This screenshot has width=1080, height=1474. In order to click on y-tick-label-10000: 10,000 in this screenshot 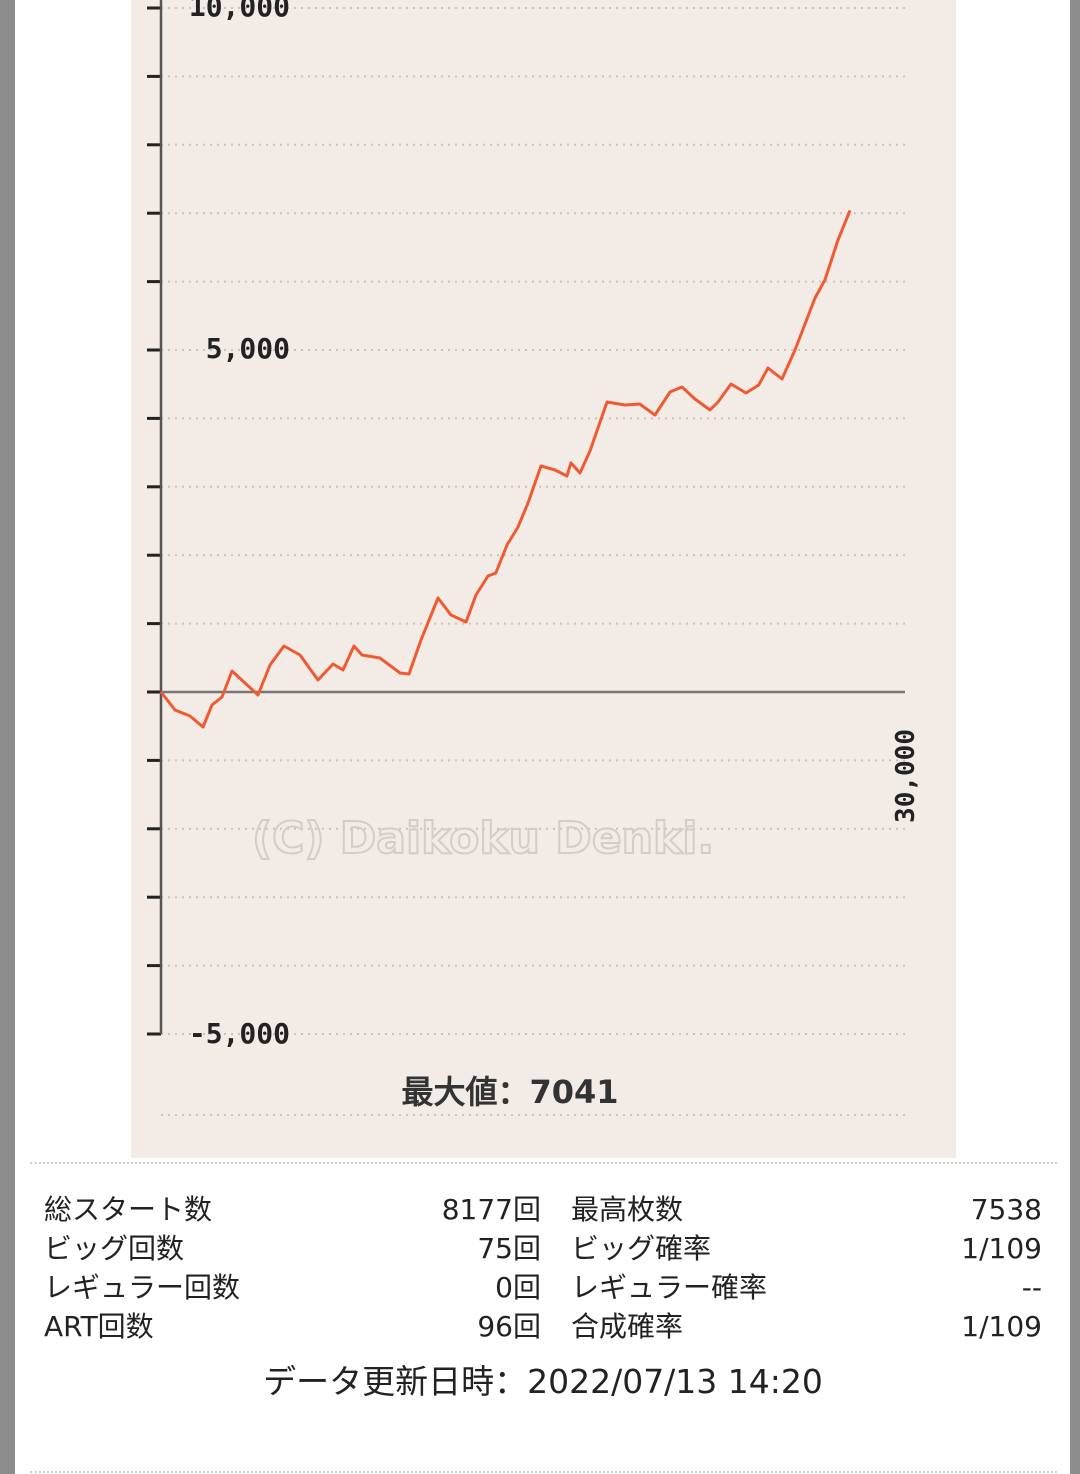, I will do `click(239, 11)`.